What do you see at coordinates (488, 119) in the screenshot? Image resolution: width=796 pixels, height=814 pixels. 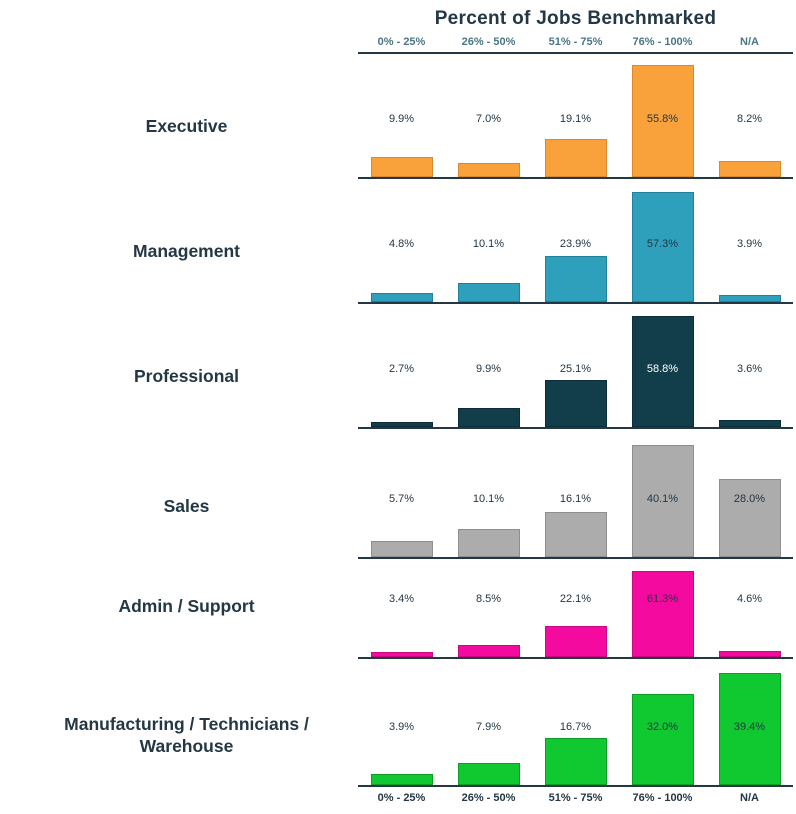 I see `value-label: 7.0%` at bounding box center [488, 119].